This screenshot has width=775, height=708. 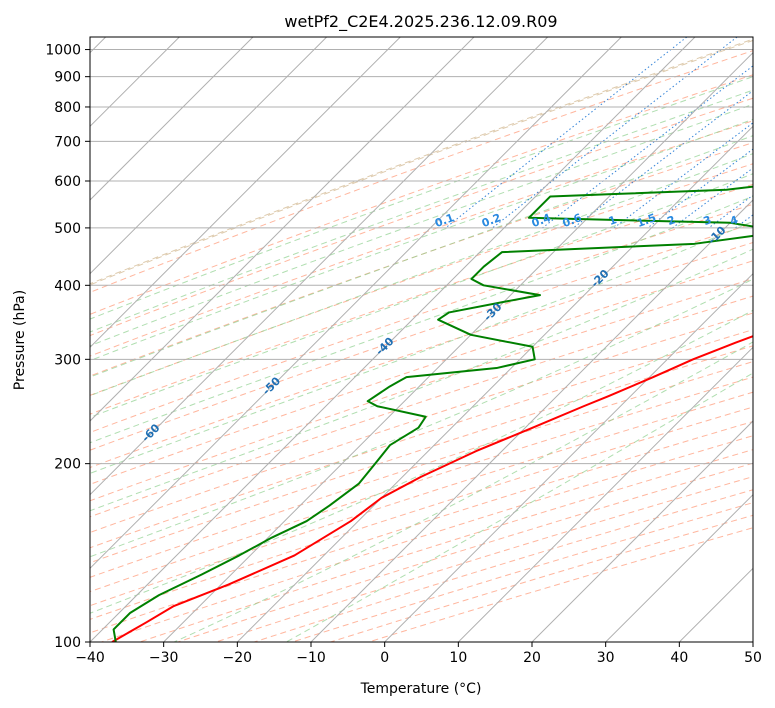 What do you see at coordinates (90, 658) in the screenshot?
I see `x-tick-label: −40` at bounding box center [90, 658].